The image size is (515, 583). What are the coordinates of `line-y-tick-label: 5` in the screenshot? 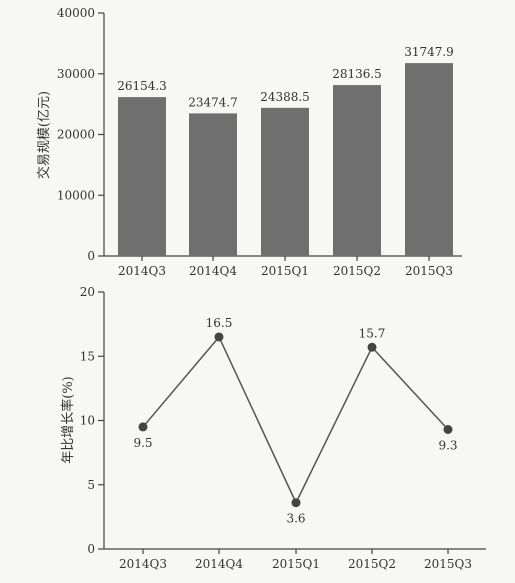 It's located at (91, 485).